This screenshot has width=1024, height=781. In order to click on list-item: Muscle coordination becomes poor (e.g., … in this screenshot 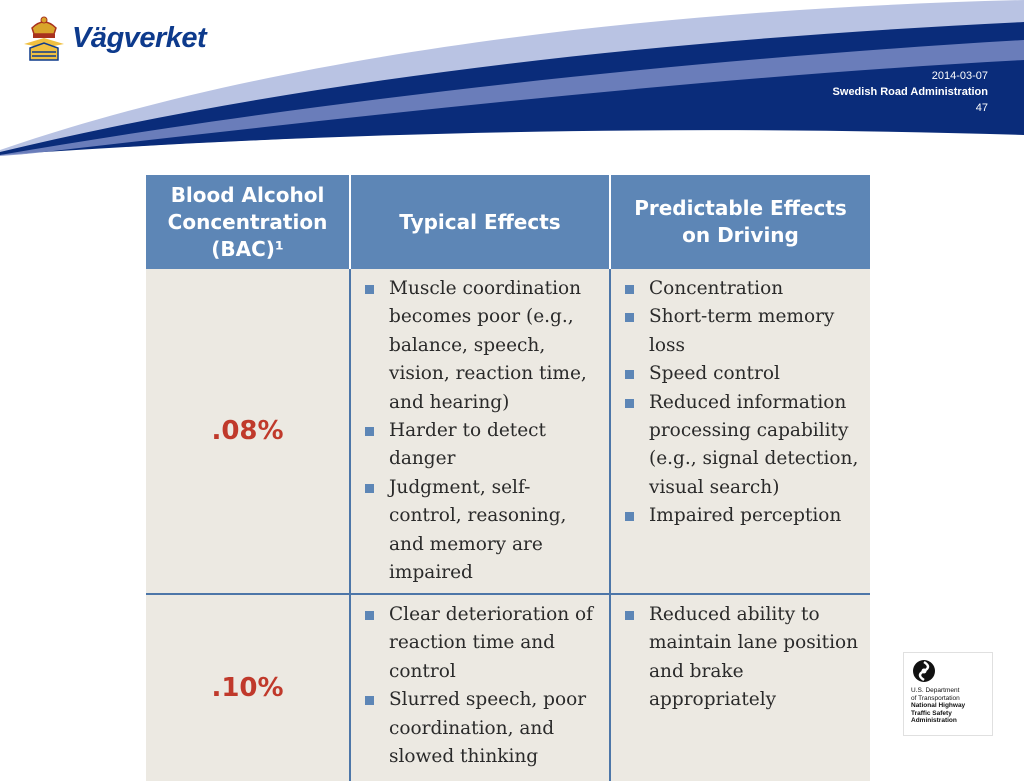, I will do `click(481, 346)`.